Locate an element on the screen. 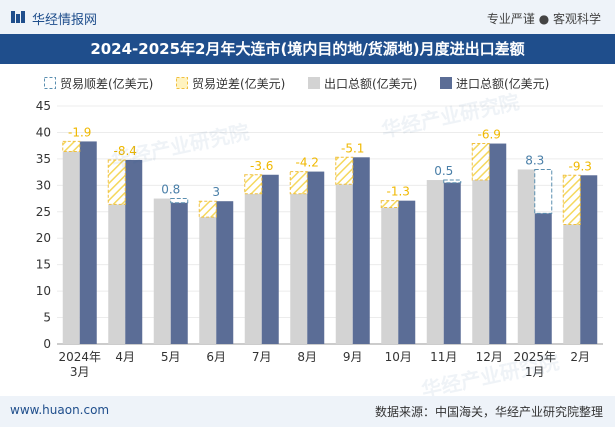 This screenshot has width=615, height=427. y-tick-label: 0 is located at coordinates (47, 344).